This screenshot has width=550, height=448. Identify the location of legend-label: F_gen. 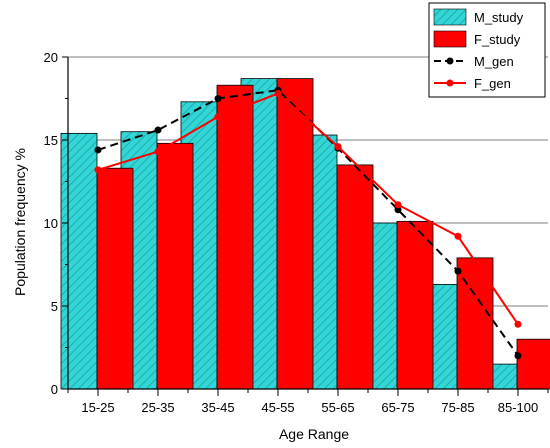
(492, 83).